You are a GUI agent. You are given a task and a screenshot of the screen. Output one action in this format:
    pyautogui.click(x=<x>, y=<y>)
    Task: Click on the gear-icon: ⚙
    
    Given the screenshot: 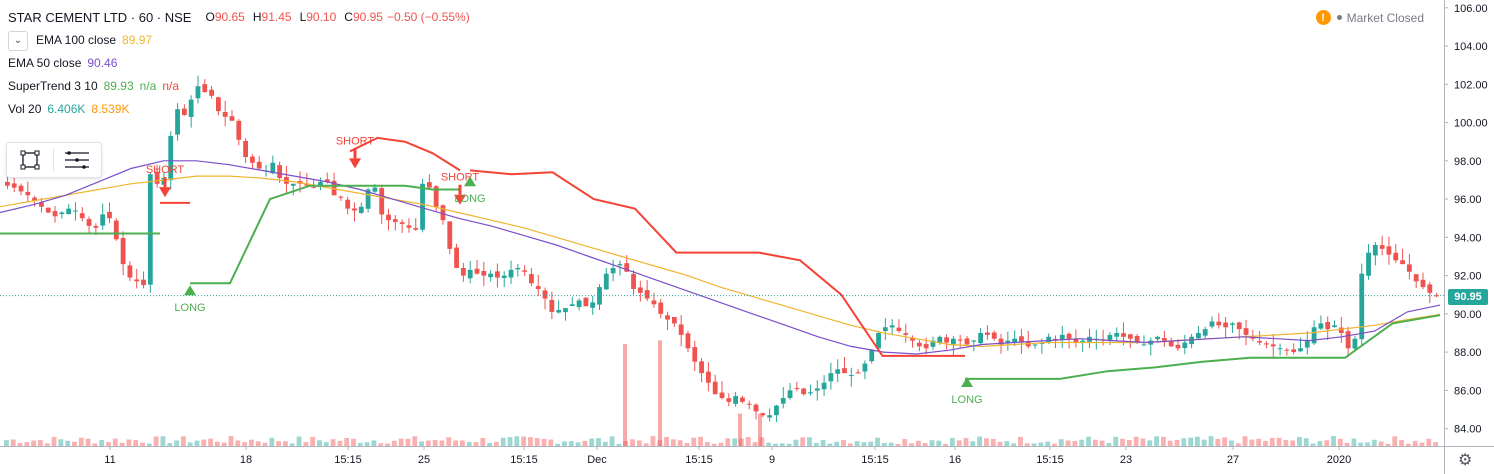 What is the action you would take?
    pyautogui.click(x=1465, y=460)
    